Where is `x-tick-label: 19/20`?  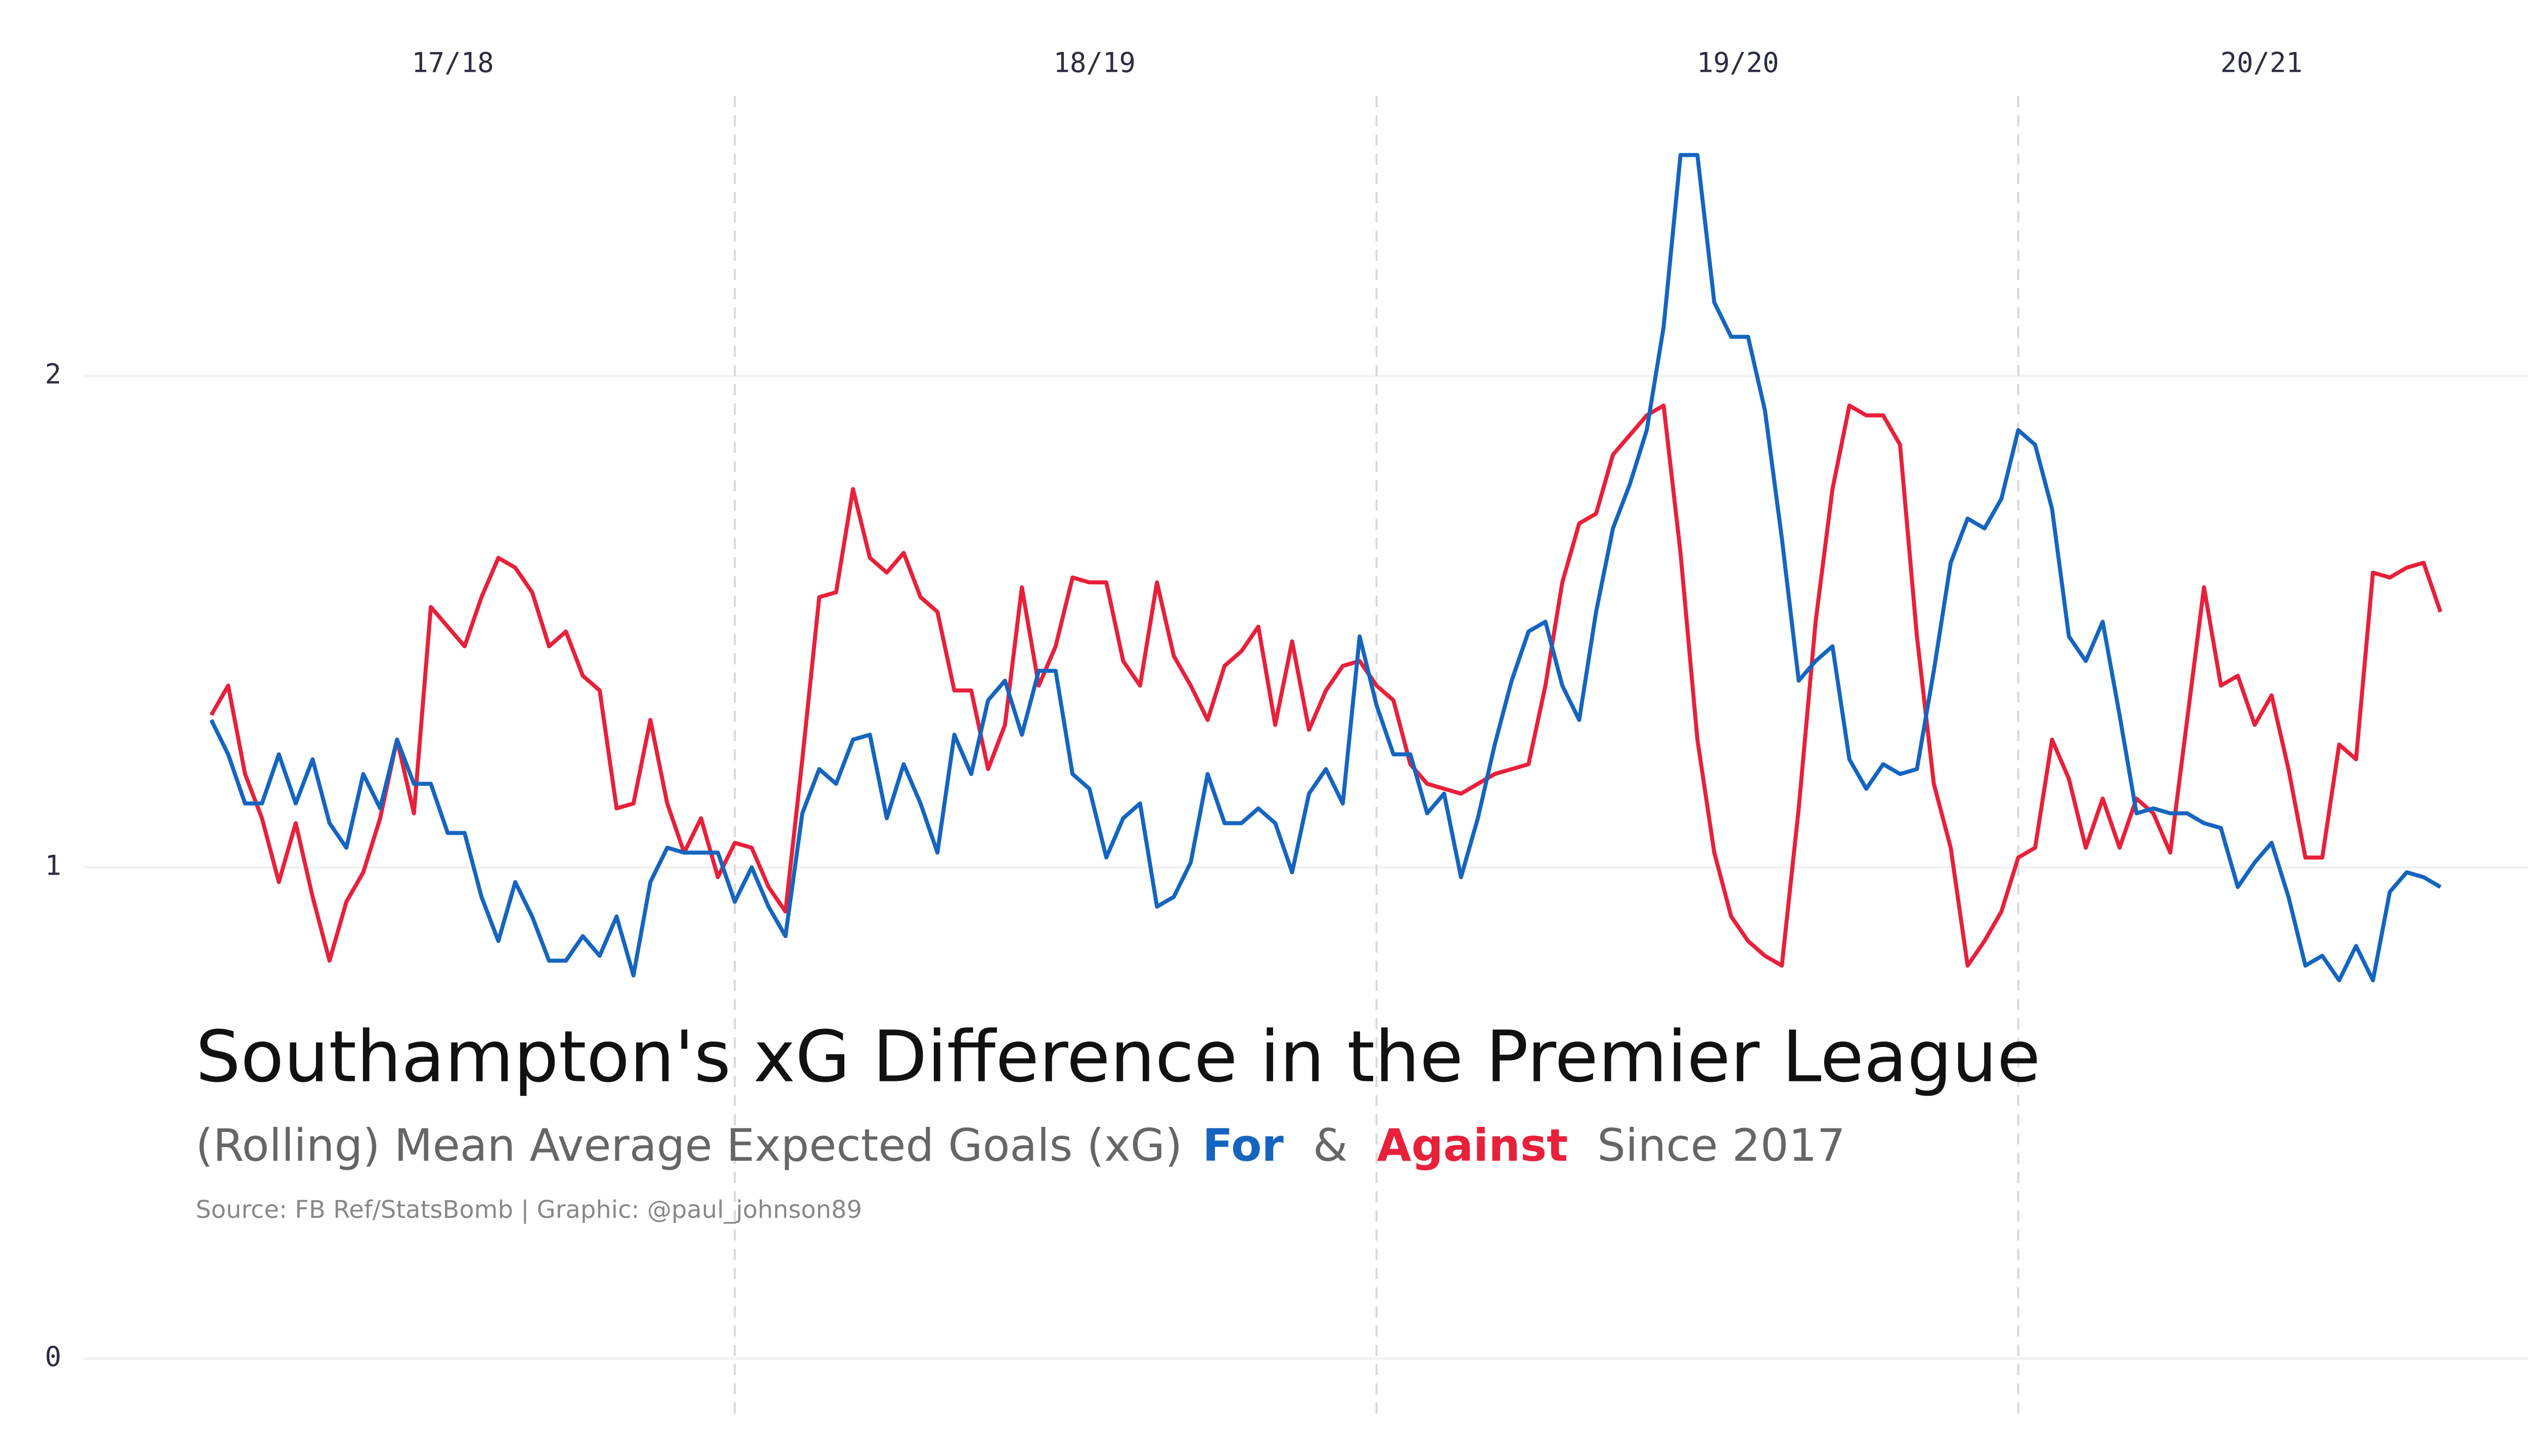 x-tick-label: 19/20 is located at coordinates (1738, 63).